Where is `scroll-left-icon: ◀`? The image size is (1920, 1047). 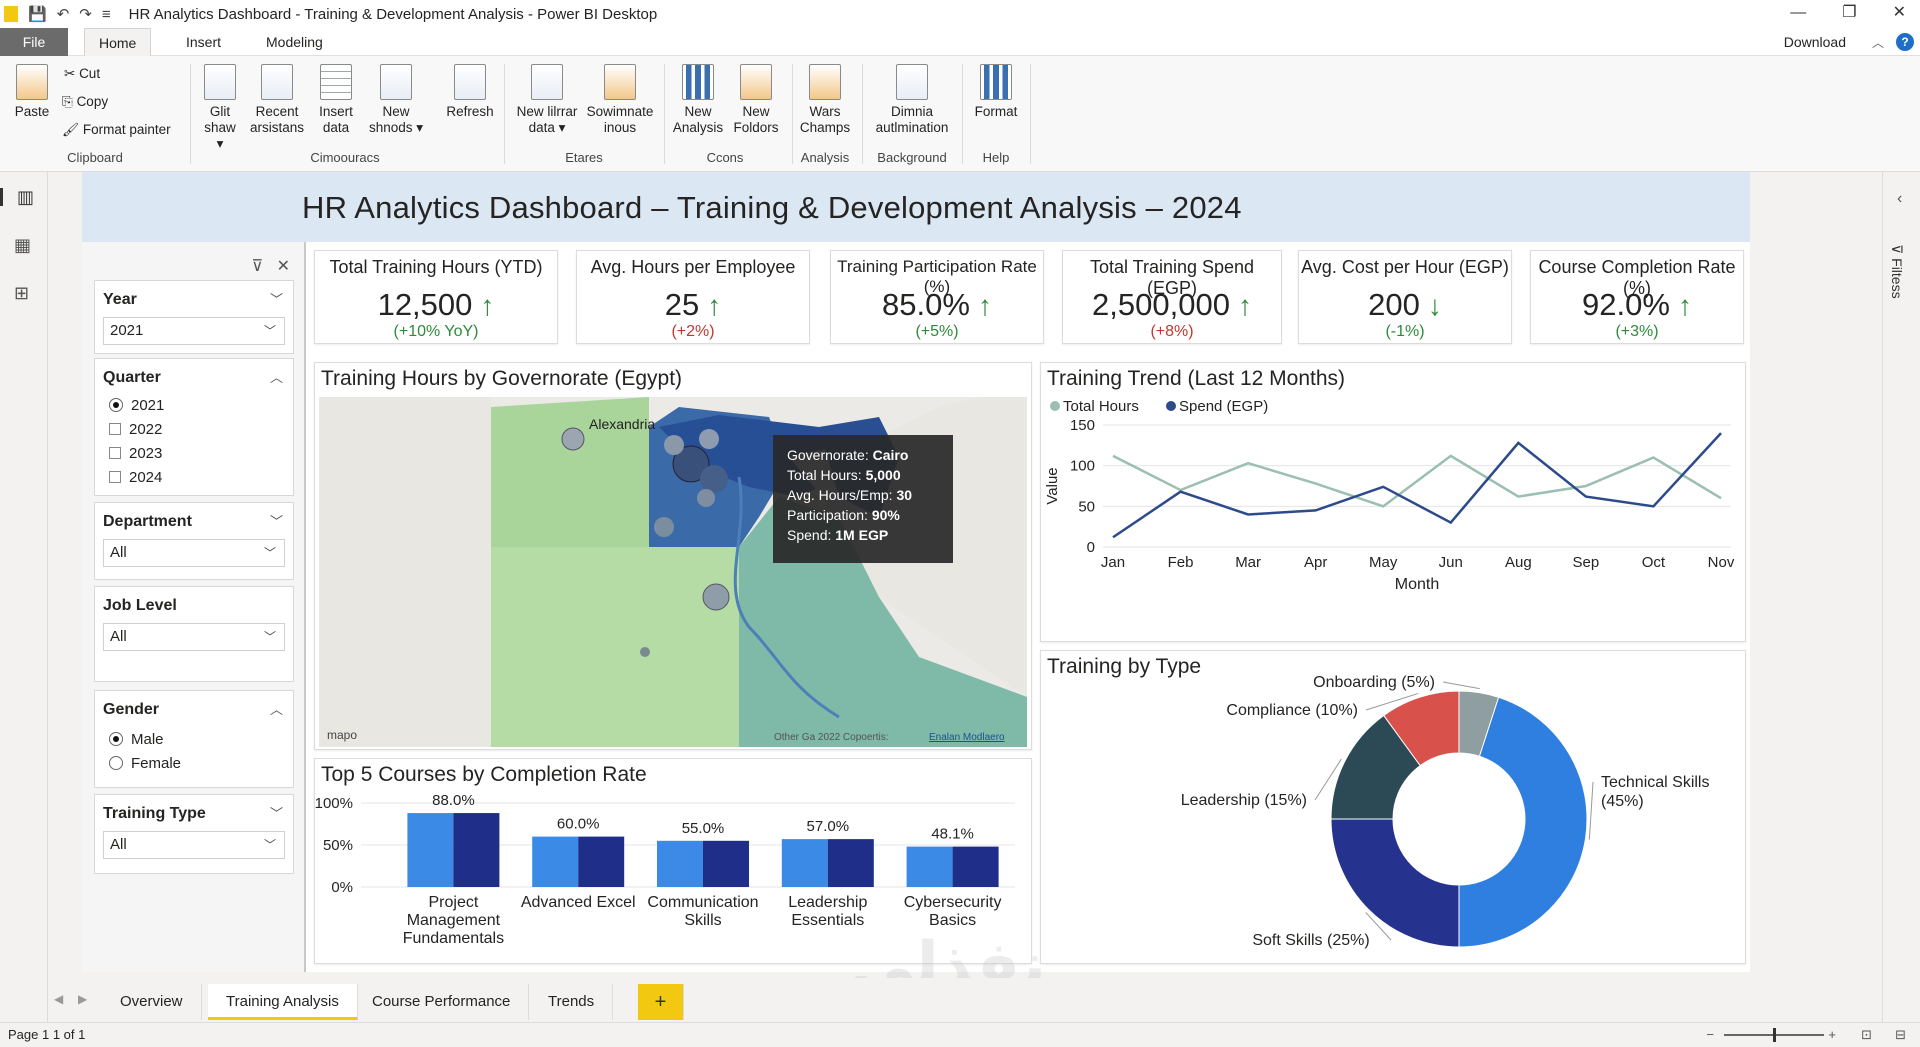 scroll-left-icon: ◀ is located at coordinates (59, 999).